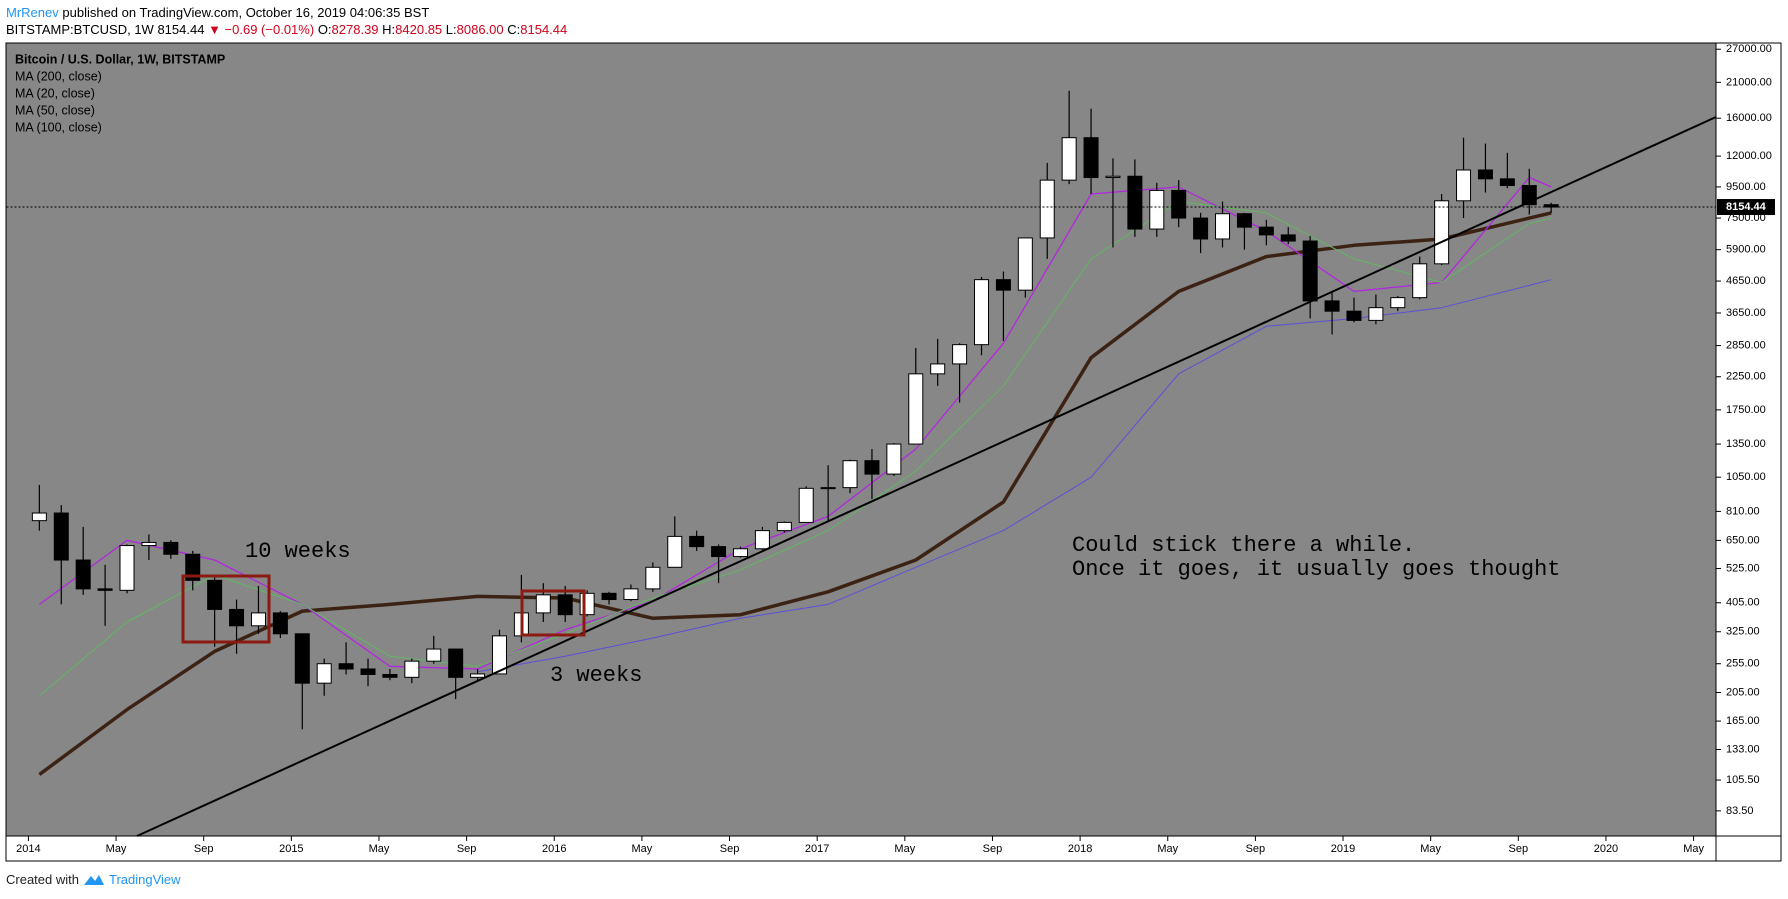 This screenshot has height=899, width=1788. I want to click on last-price-box, so click(1746, 207).